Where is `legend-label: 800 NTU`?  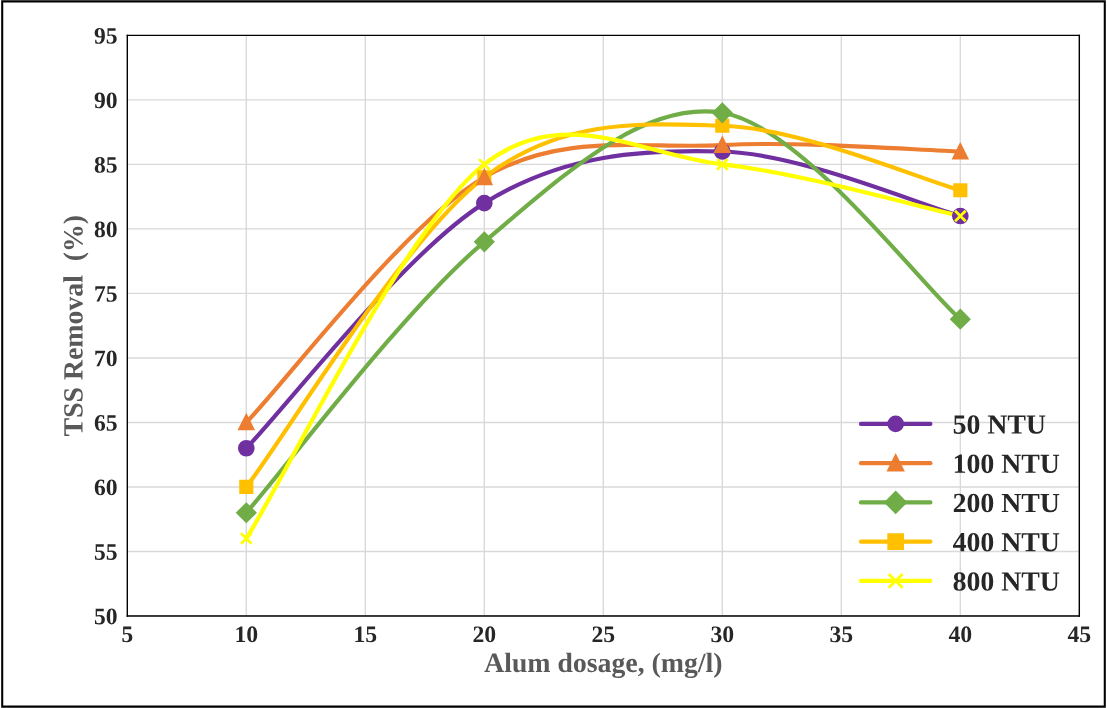
legend-label: 800 NTU is located at coordinates (1006, 581).